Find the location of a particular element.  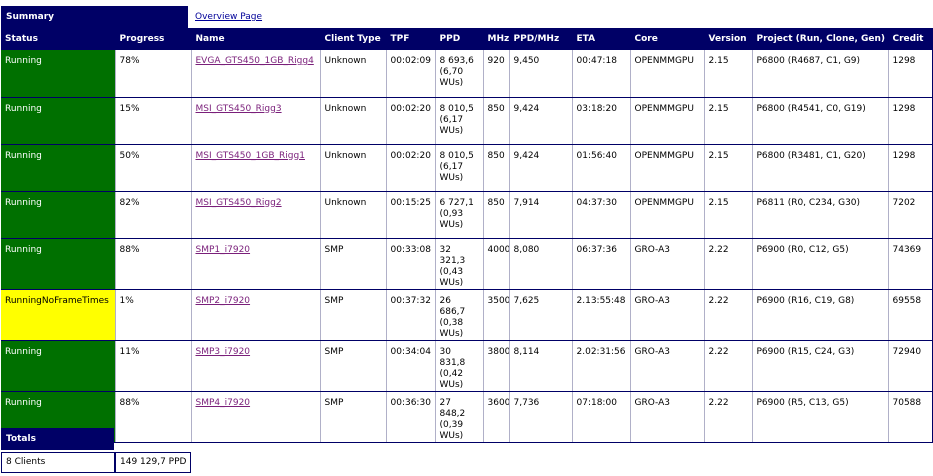

client-name-link: MSI_GTS450_Rigg3 is located at coordinates (238, 108).